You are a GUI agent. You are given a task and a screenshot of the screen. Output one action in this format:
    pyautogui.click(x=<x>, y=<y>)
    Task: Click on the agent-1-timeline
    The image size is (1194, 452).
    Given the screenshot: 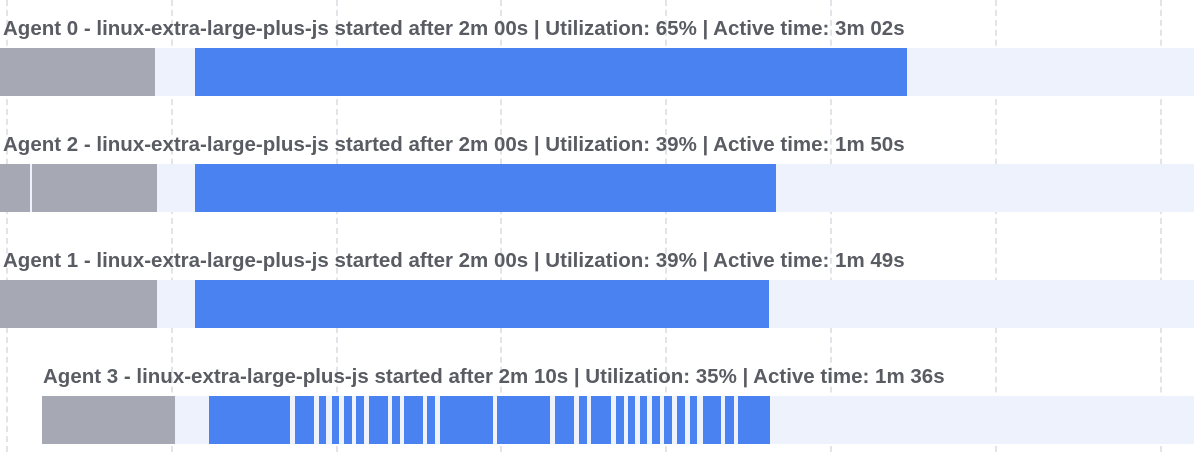 What is the action you would take?
    pyautogui.click(x=597, y=304)
    